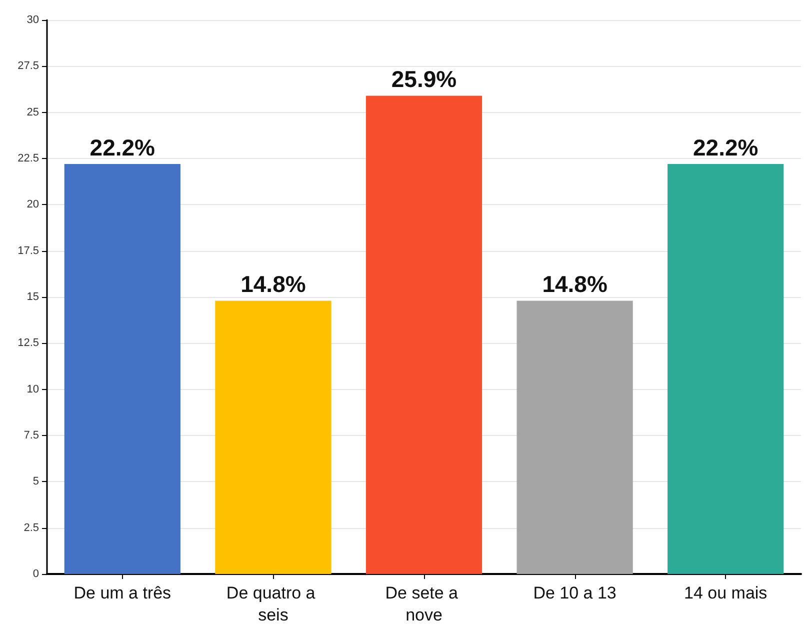 Image resolution: width=805 pixels, height=628 pixels. What do you see at coordinates (32, 297) in the screenshot?
I see `y-tick-label: 15` at bounding box center [32, 297].